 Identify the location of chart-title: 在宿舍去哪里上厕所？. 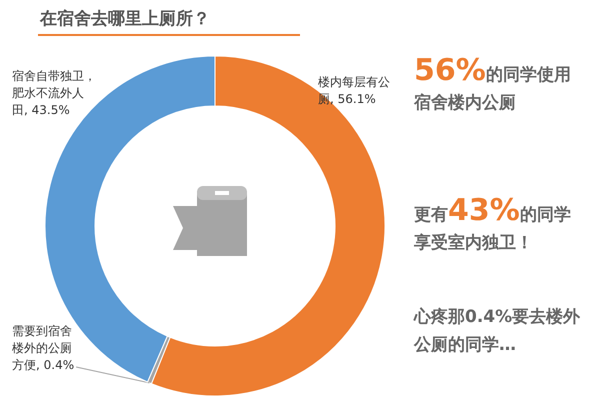
(124, 19).